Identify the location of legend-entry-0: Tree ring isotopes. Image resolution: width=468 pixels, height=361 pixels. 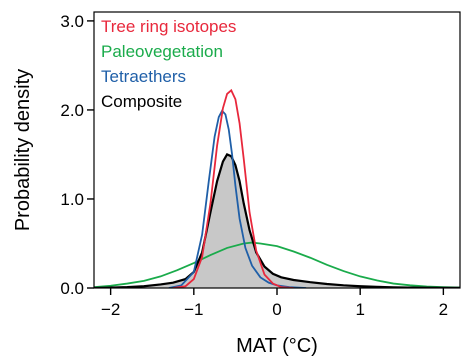
(168, 26).